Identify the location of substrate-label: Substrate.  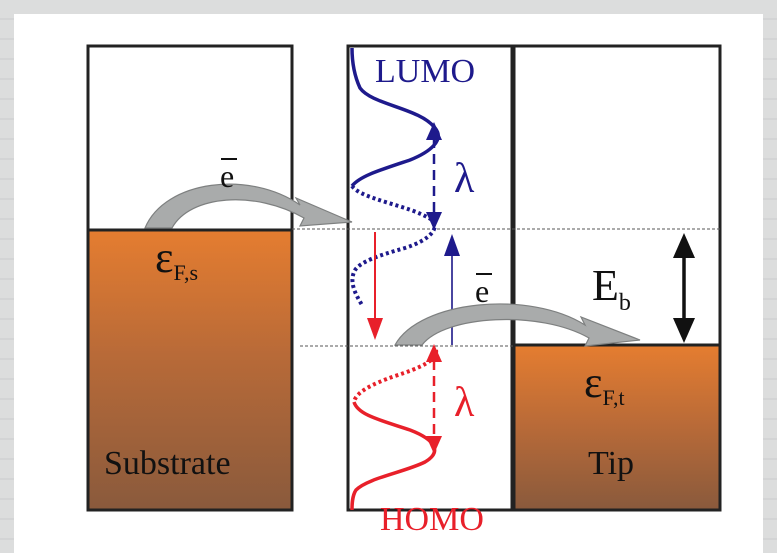
(167, 463).